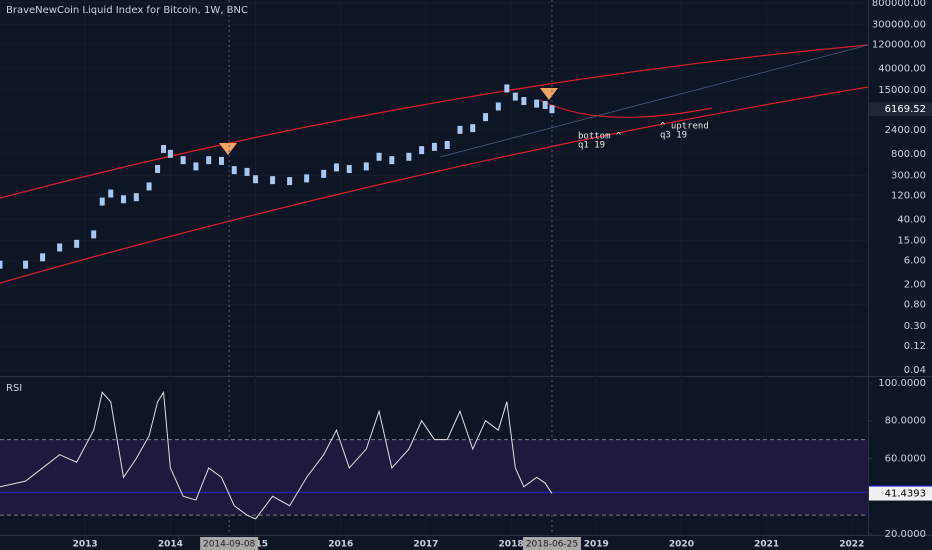 This screenshot has width=932, height=550. What do you see at coordinates (596, 545) in the screenshot?
I see `x-tick-label: 2019` at bounding box center [596, 545].